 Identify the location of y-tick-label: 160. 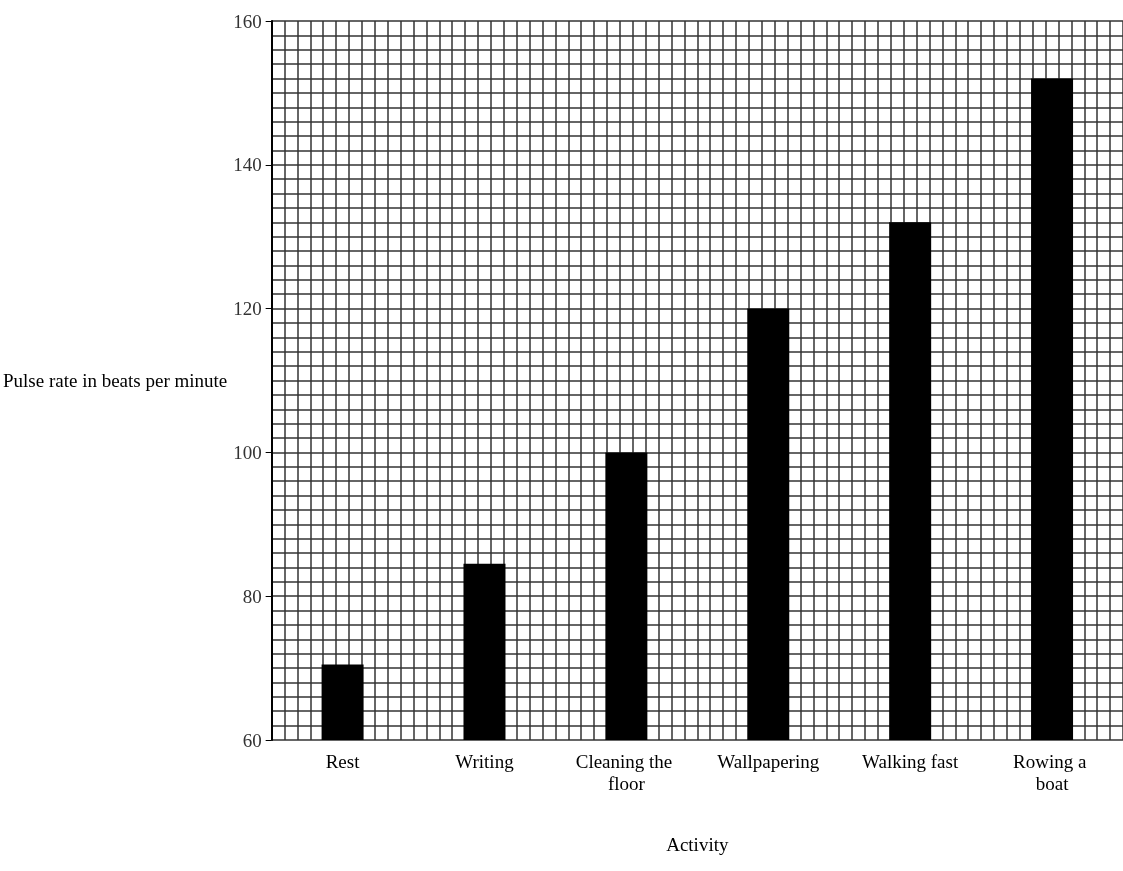
(247, 21).